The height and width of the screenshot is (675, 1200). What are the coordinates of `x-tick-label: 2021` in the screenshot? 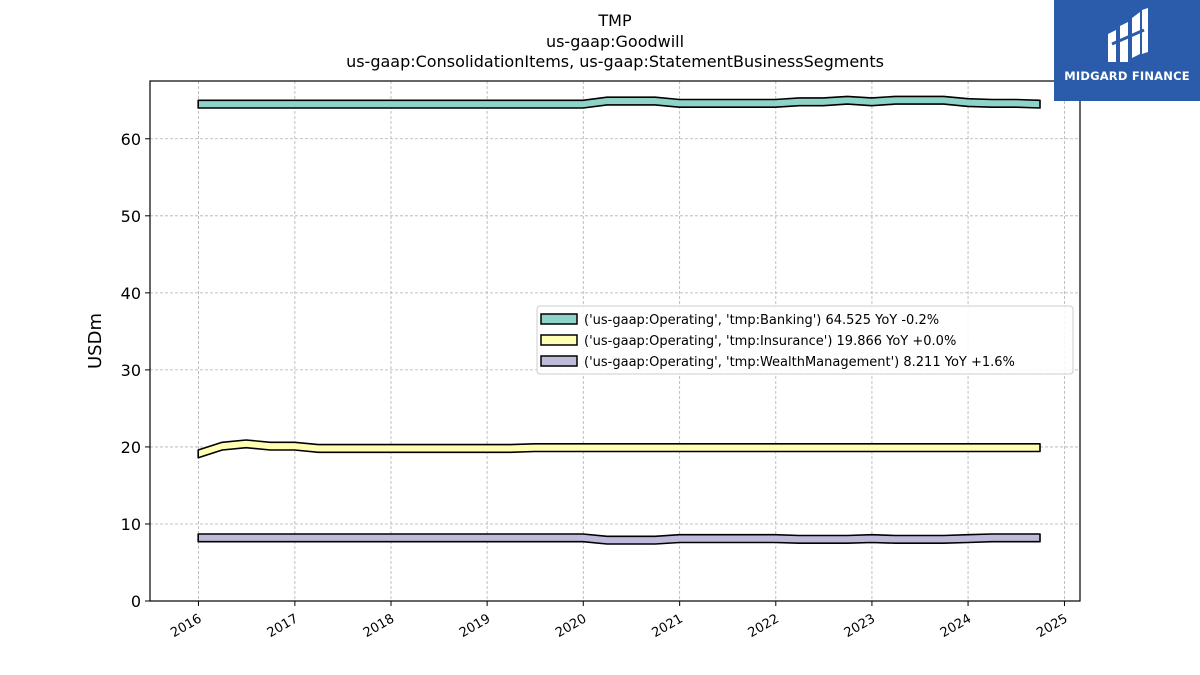 It's located at (668, 626).